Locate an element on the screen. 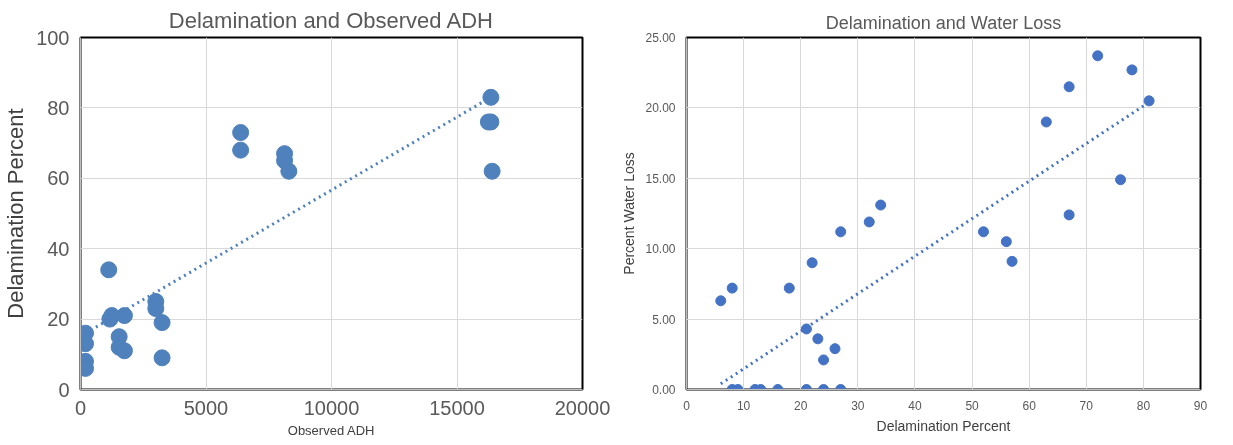 The image size is (1233, 445). y-tick-label: 10.00 is located at coordinates (660, 249).